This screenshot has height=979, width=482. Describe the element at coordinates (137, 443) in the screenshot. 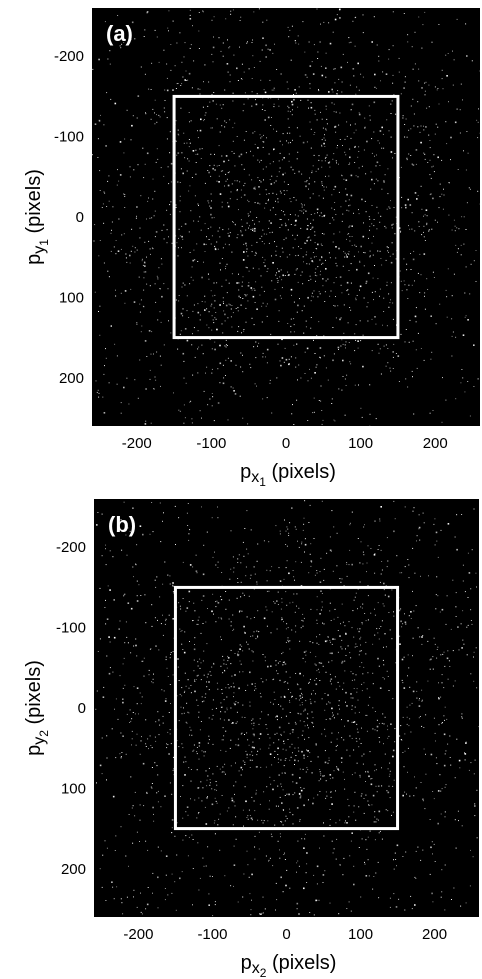

I see `panel-a-x-tick-label: -200` at that location.